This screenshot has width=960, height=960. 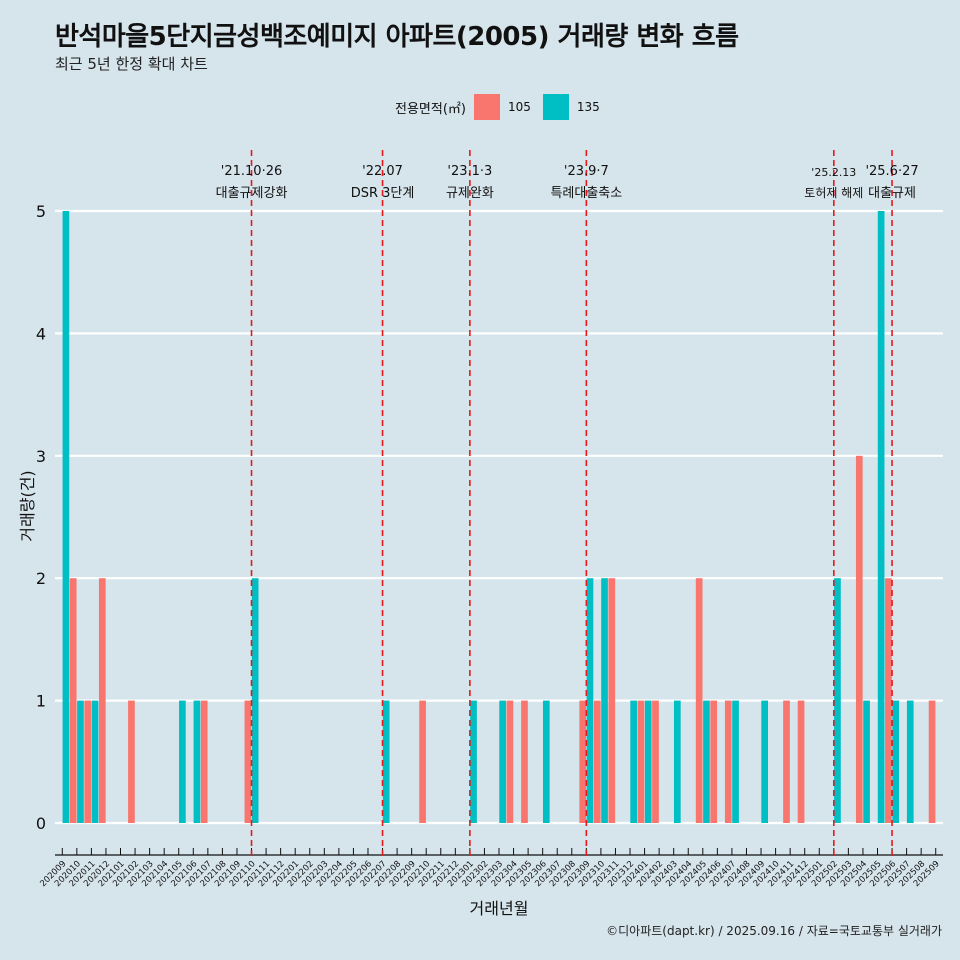 What do you see at coordinates (586, 193) in the screenshot?
I see `event-name-label: 특례대출축소` at bounding box center [586, 193].